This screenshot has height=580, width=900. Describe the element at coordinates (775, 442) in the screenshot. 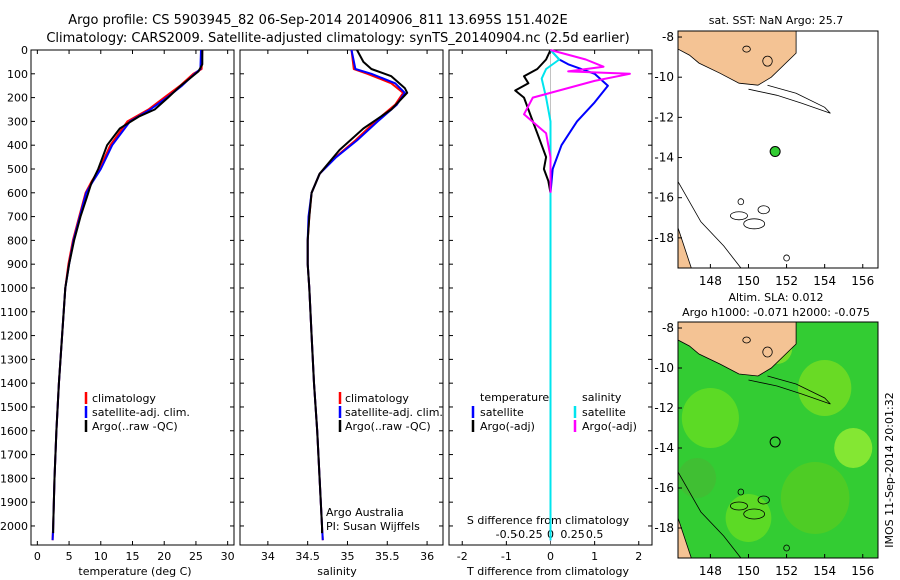

I see `sla-argo-location-marker` at that location.